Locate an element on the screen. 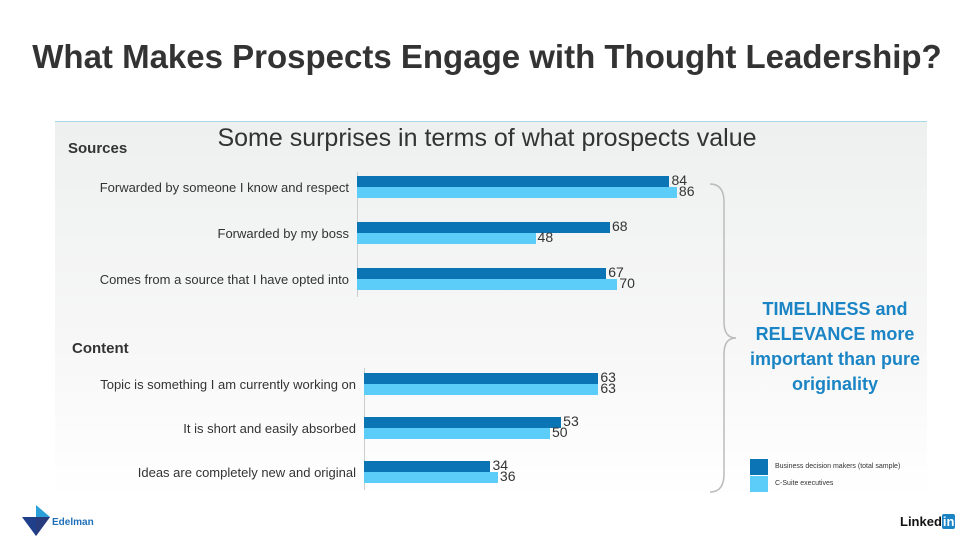 This screenshot has width=974, height=547. curly-brace is located at coordinates (723, 338).